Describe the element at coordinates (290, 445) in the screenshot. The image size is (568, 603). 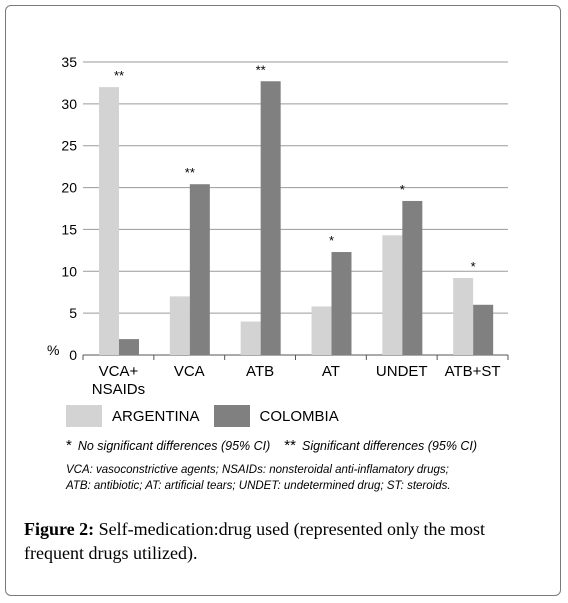
I see `double-star-marker: **` at that location.